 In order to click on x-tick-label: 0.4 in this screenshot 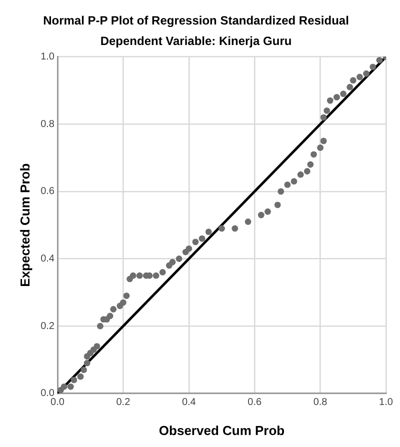, I will do `click(189, 402)`.